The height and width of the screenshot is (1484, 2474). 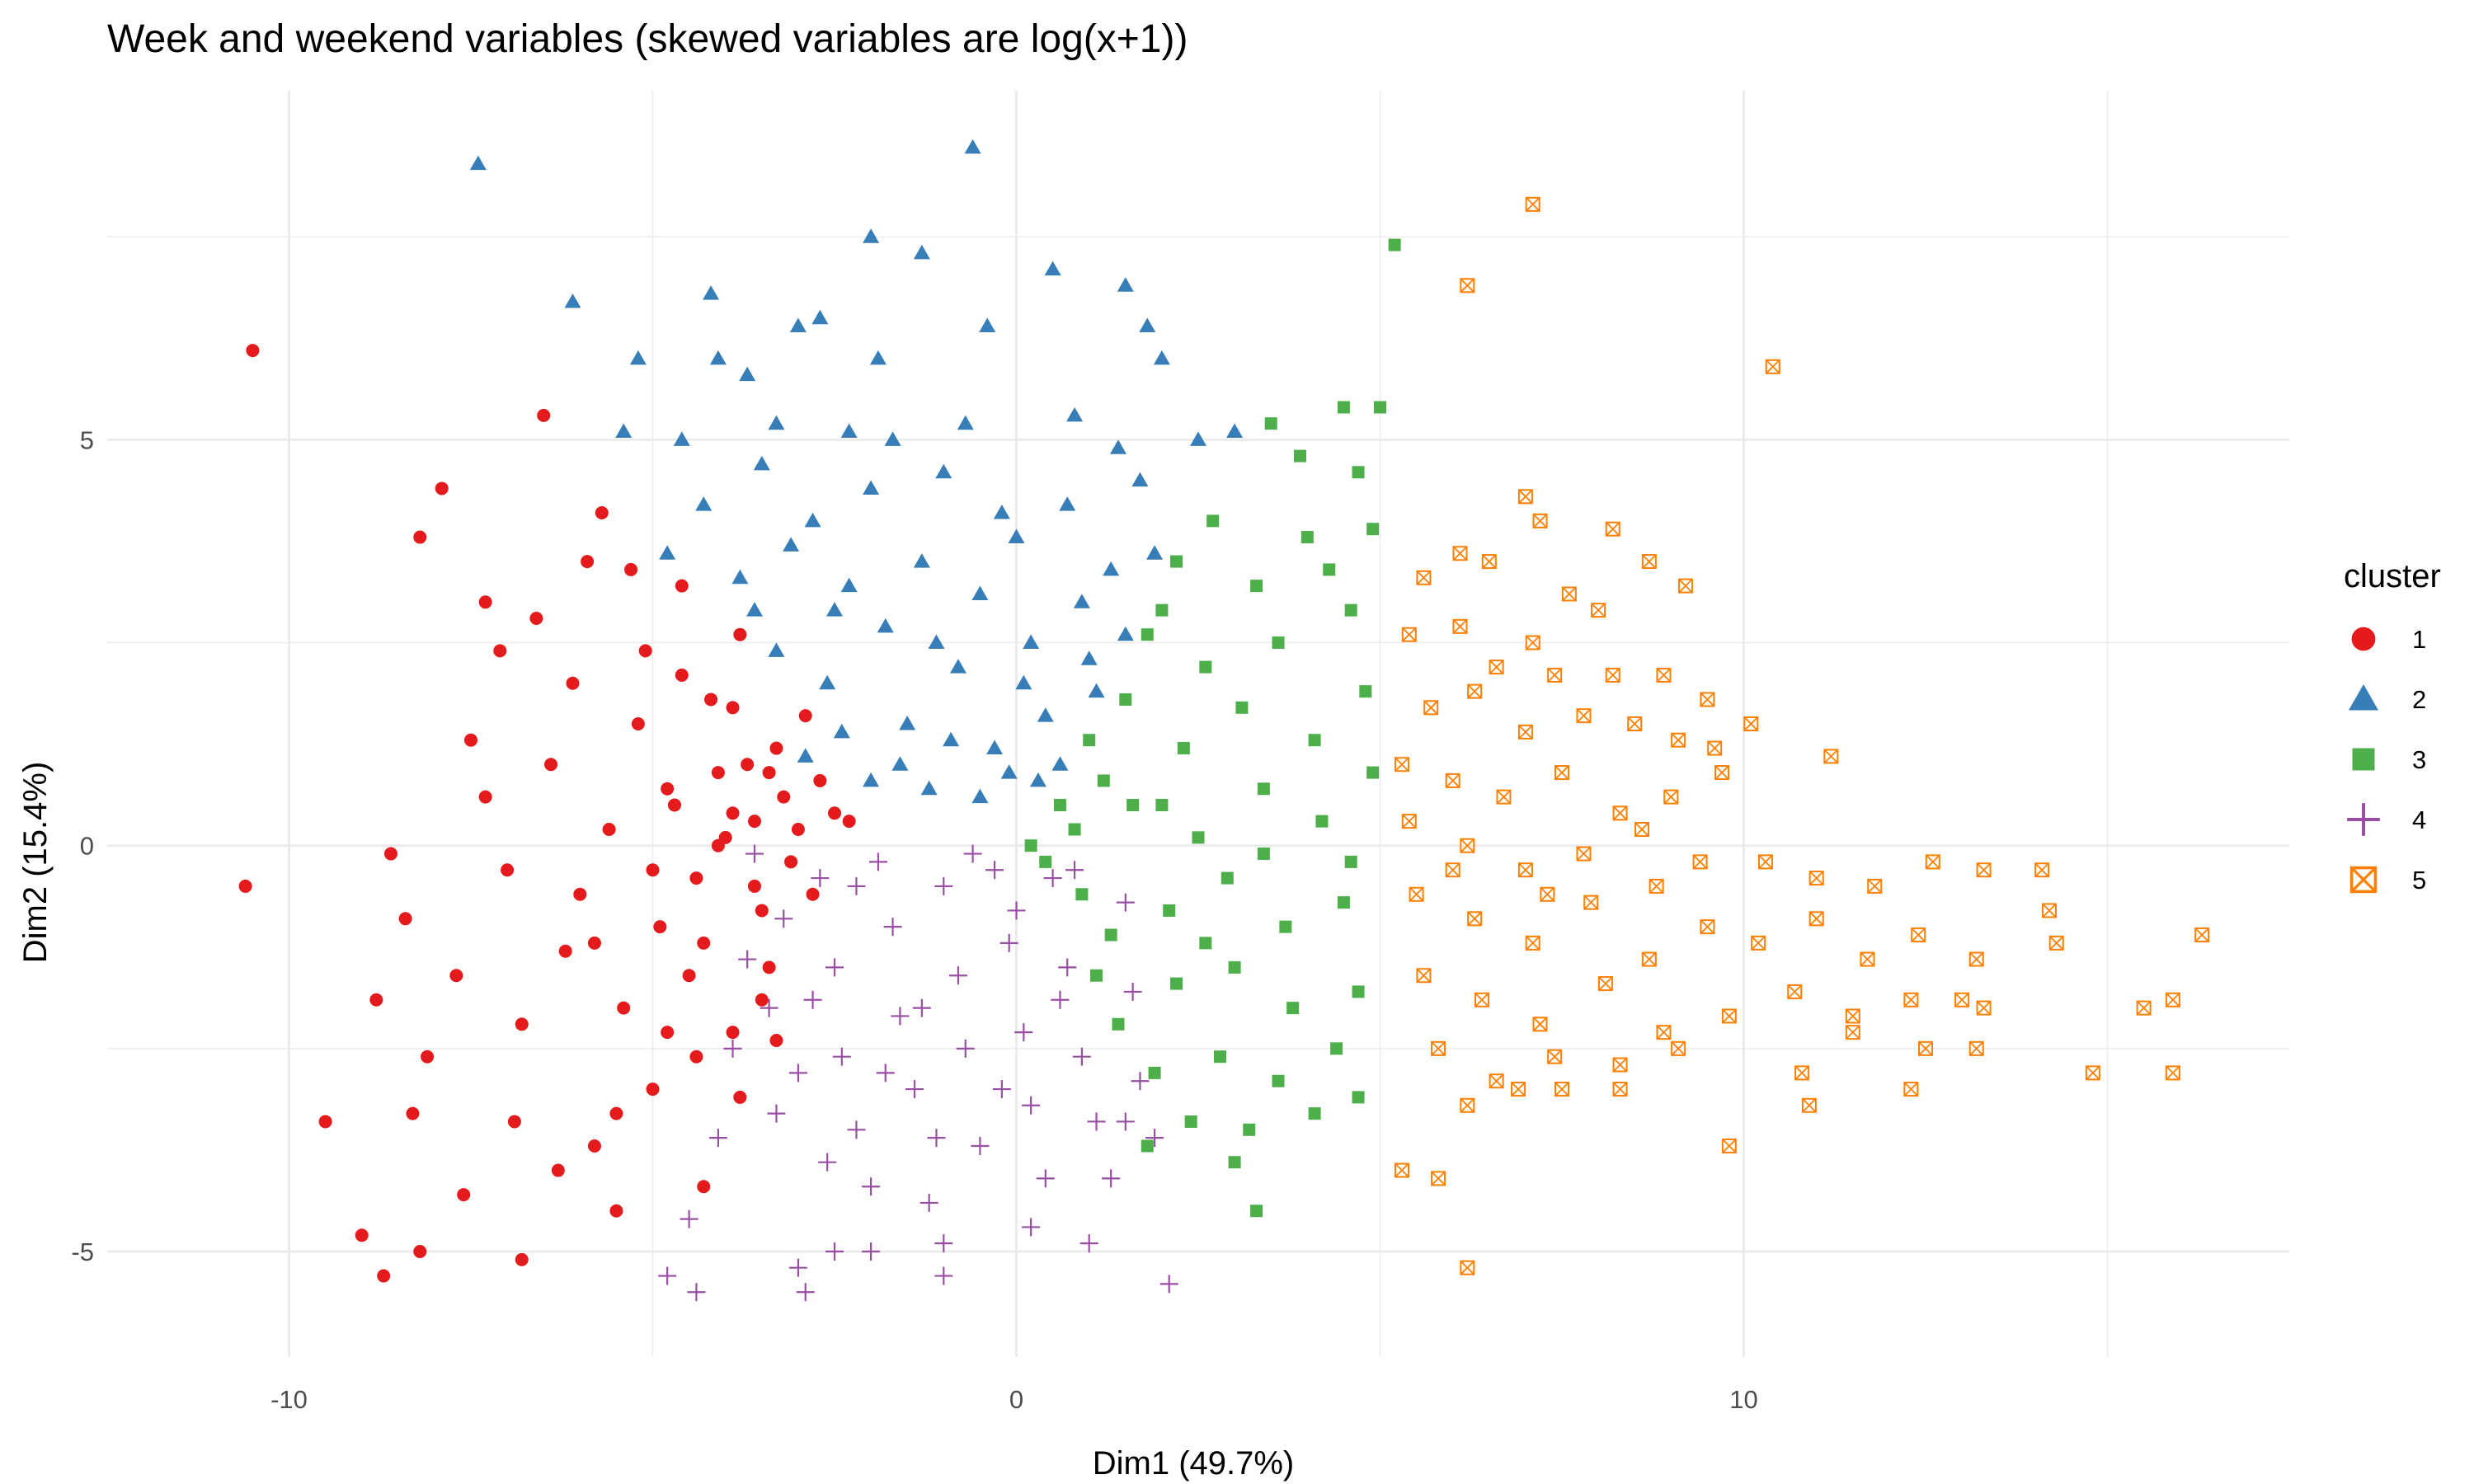 What do you see at coordinates (87, 846) in the screenshot?
I see `y-tick-label: 0` at bounding box center [87, 846].